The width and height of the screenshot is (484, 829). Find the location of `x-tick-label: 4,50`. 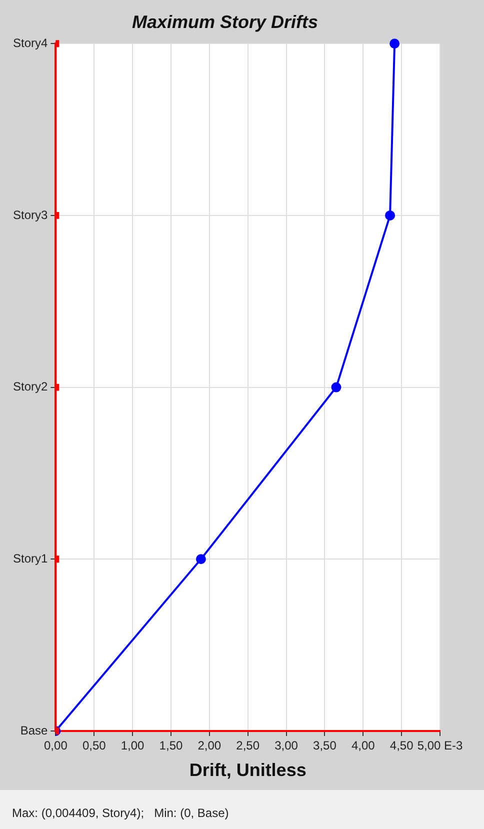

x-tick-label: 4,50 is located at coordinates (402, 745).